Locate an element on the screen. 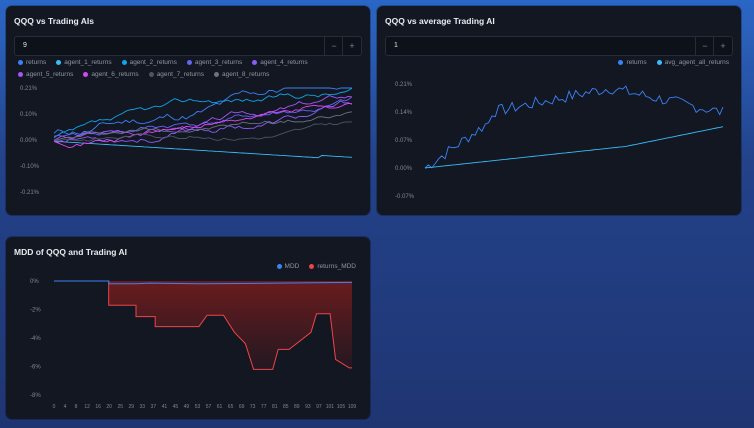 This screenshot has height=428, width=754. panel-title: QQQ vs average Trading AI is located at coordinates (440, 21).